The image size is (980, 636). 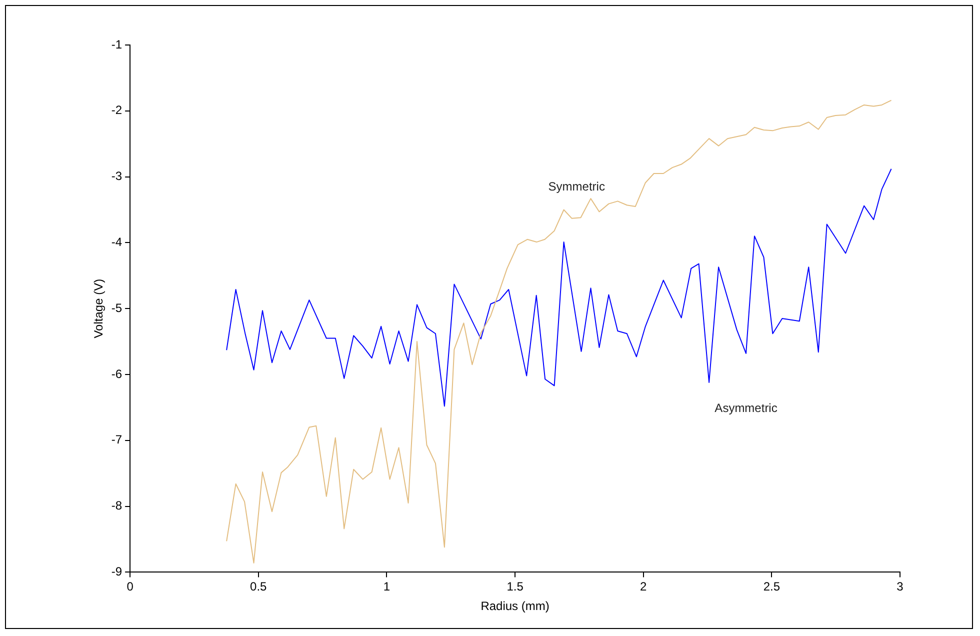 I want to click on y-tick-label: -9, so click(x=116, y=571).